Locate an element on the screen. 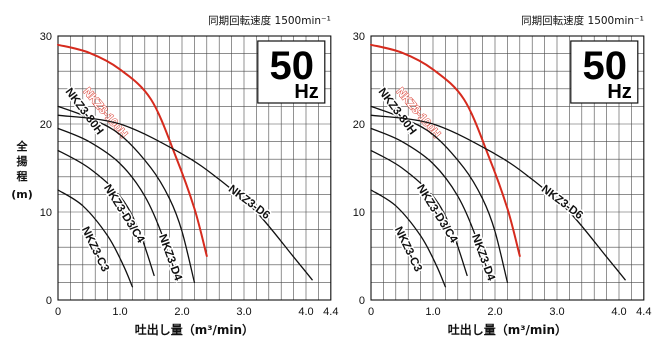 The height and width of the screenshot is (338, 660). y-axis-label-char: 全 is located at coordinates (22, 146).